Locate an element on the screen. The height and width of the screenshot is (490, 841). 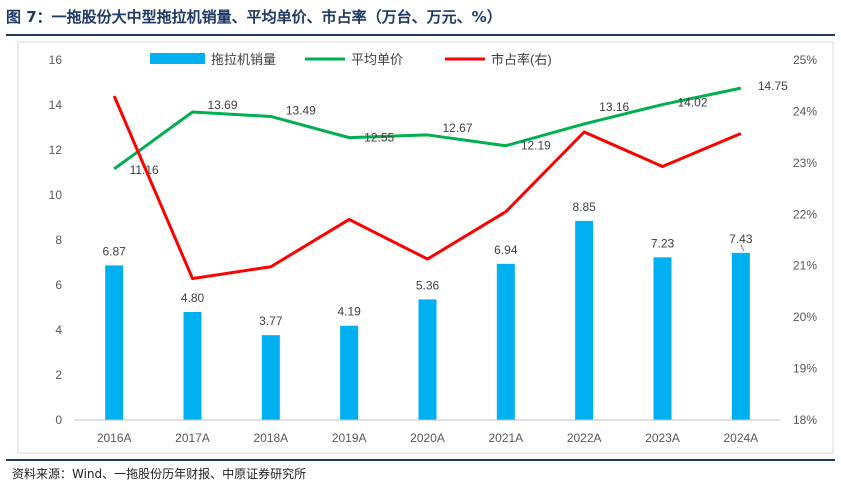
y-left-tick-label: 16 is located at coordinates (56, 60).